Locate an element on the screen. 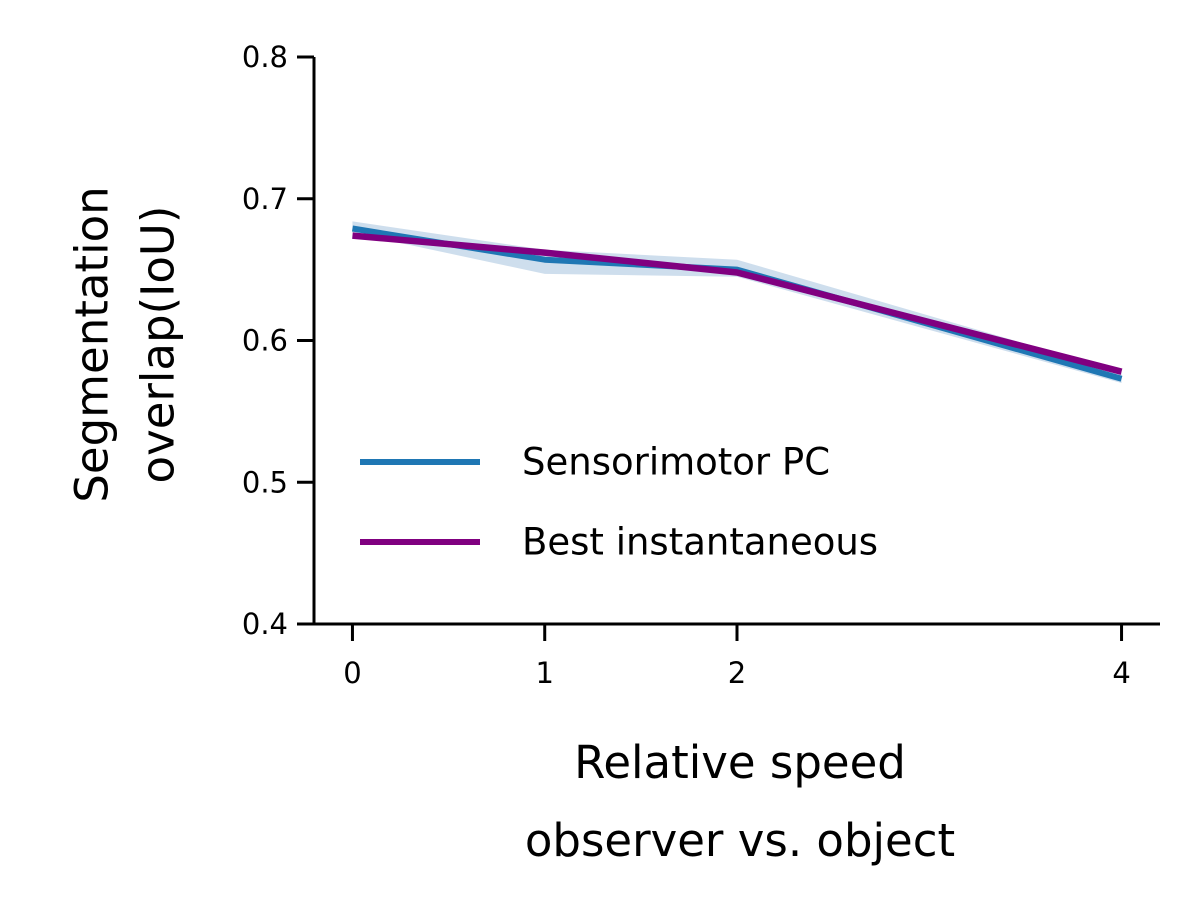  x-tick-label: 1 is located at coordinates (545, 673).